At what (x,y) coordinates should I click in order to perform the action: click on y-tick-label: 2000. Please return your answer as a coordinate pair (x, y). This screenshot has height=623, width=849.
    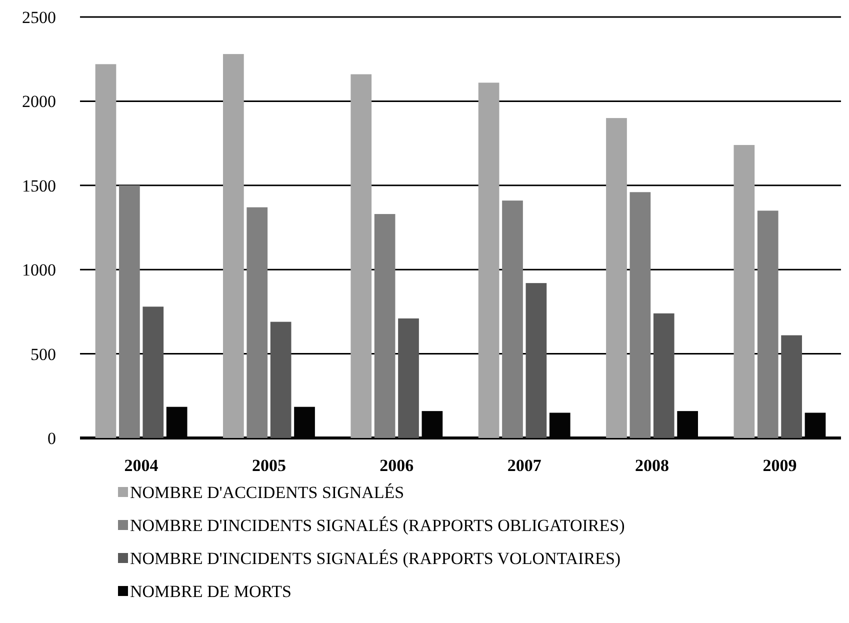
    Looking at the image, I should click on (39, 102).